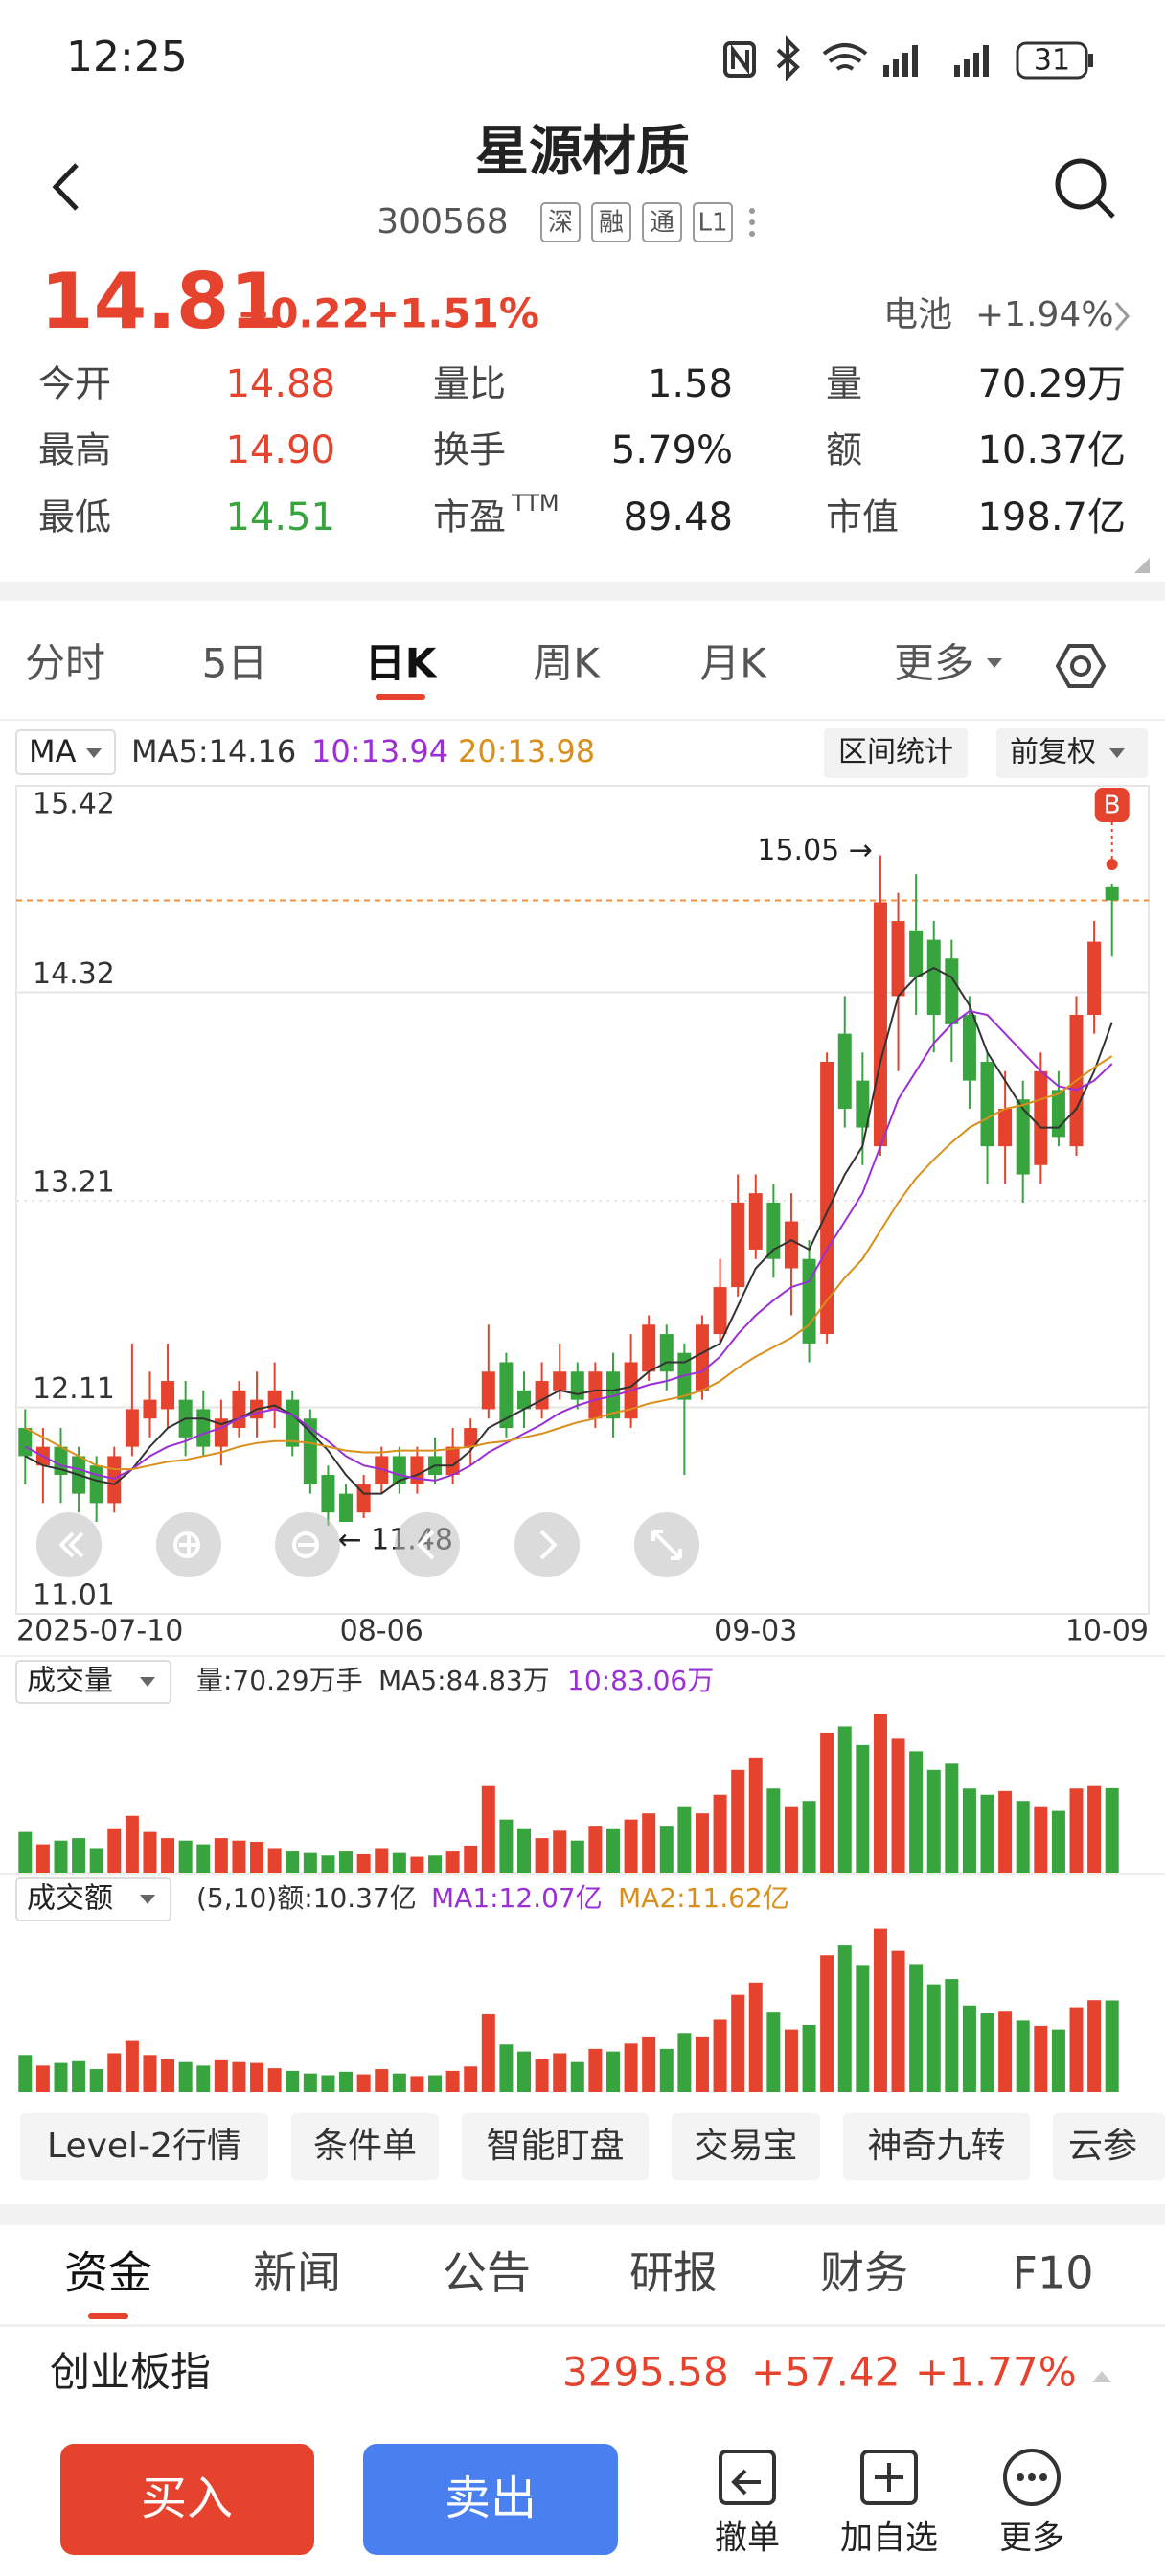 The height and width of the screenshot is (2576, 1165). I want to click on adjust-button, so click(1072, 753).